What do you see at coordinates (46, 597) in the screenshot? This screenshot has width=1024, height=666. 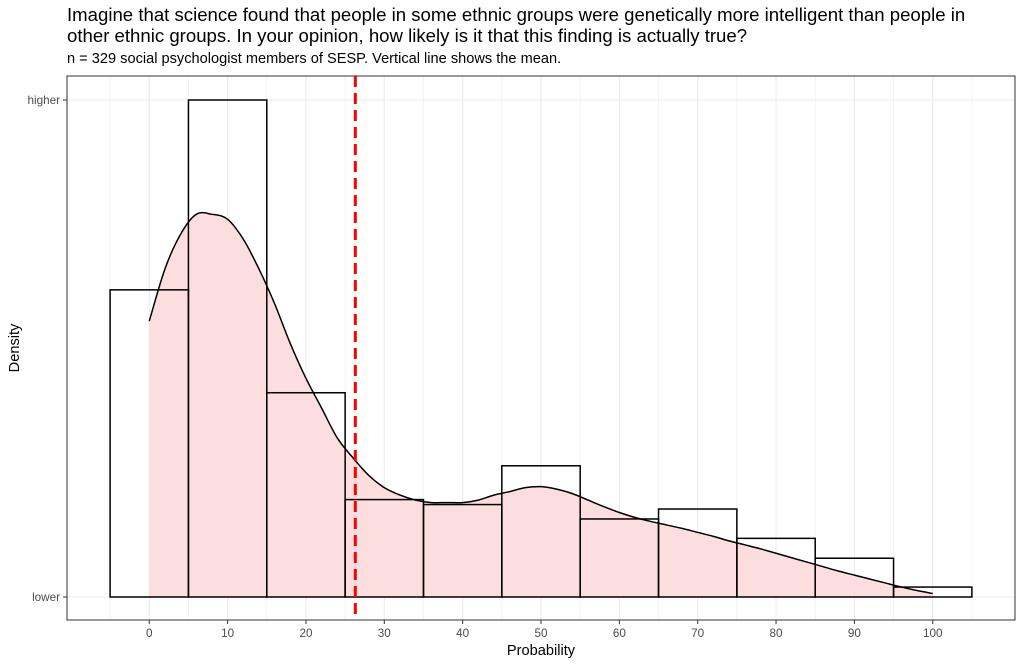 I see `y-tick-label: lower` at bounding box center [46, 597].